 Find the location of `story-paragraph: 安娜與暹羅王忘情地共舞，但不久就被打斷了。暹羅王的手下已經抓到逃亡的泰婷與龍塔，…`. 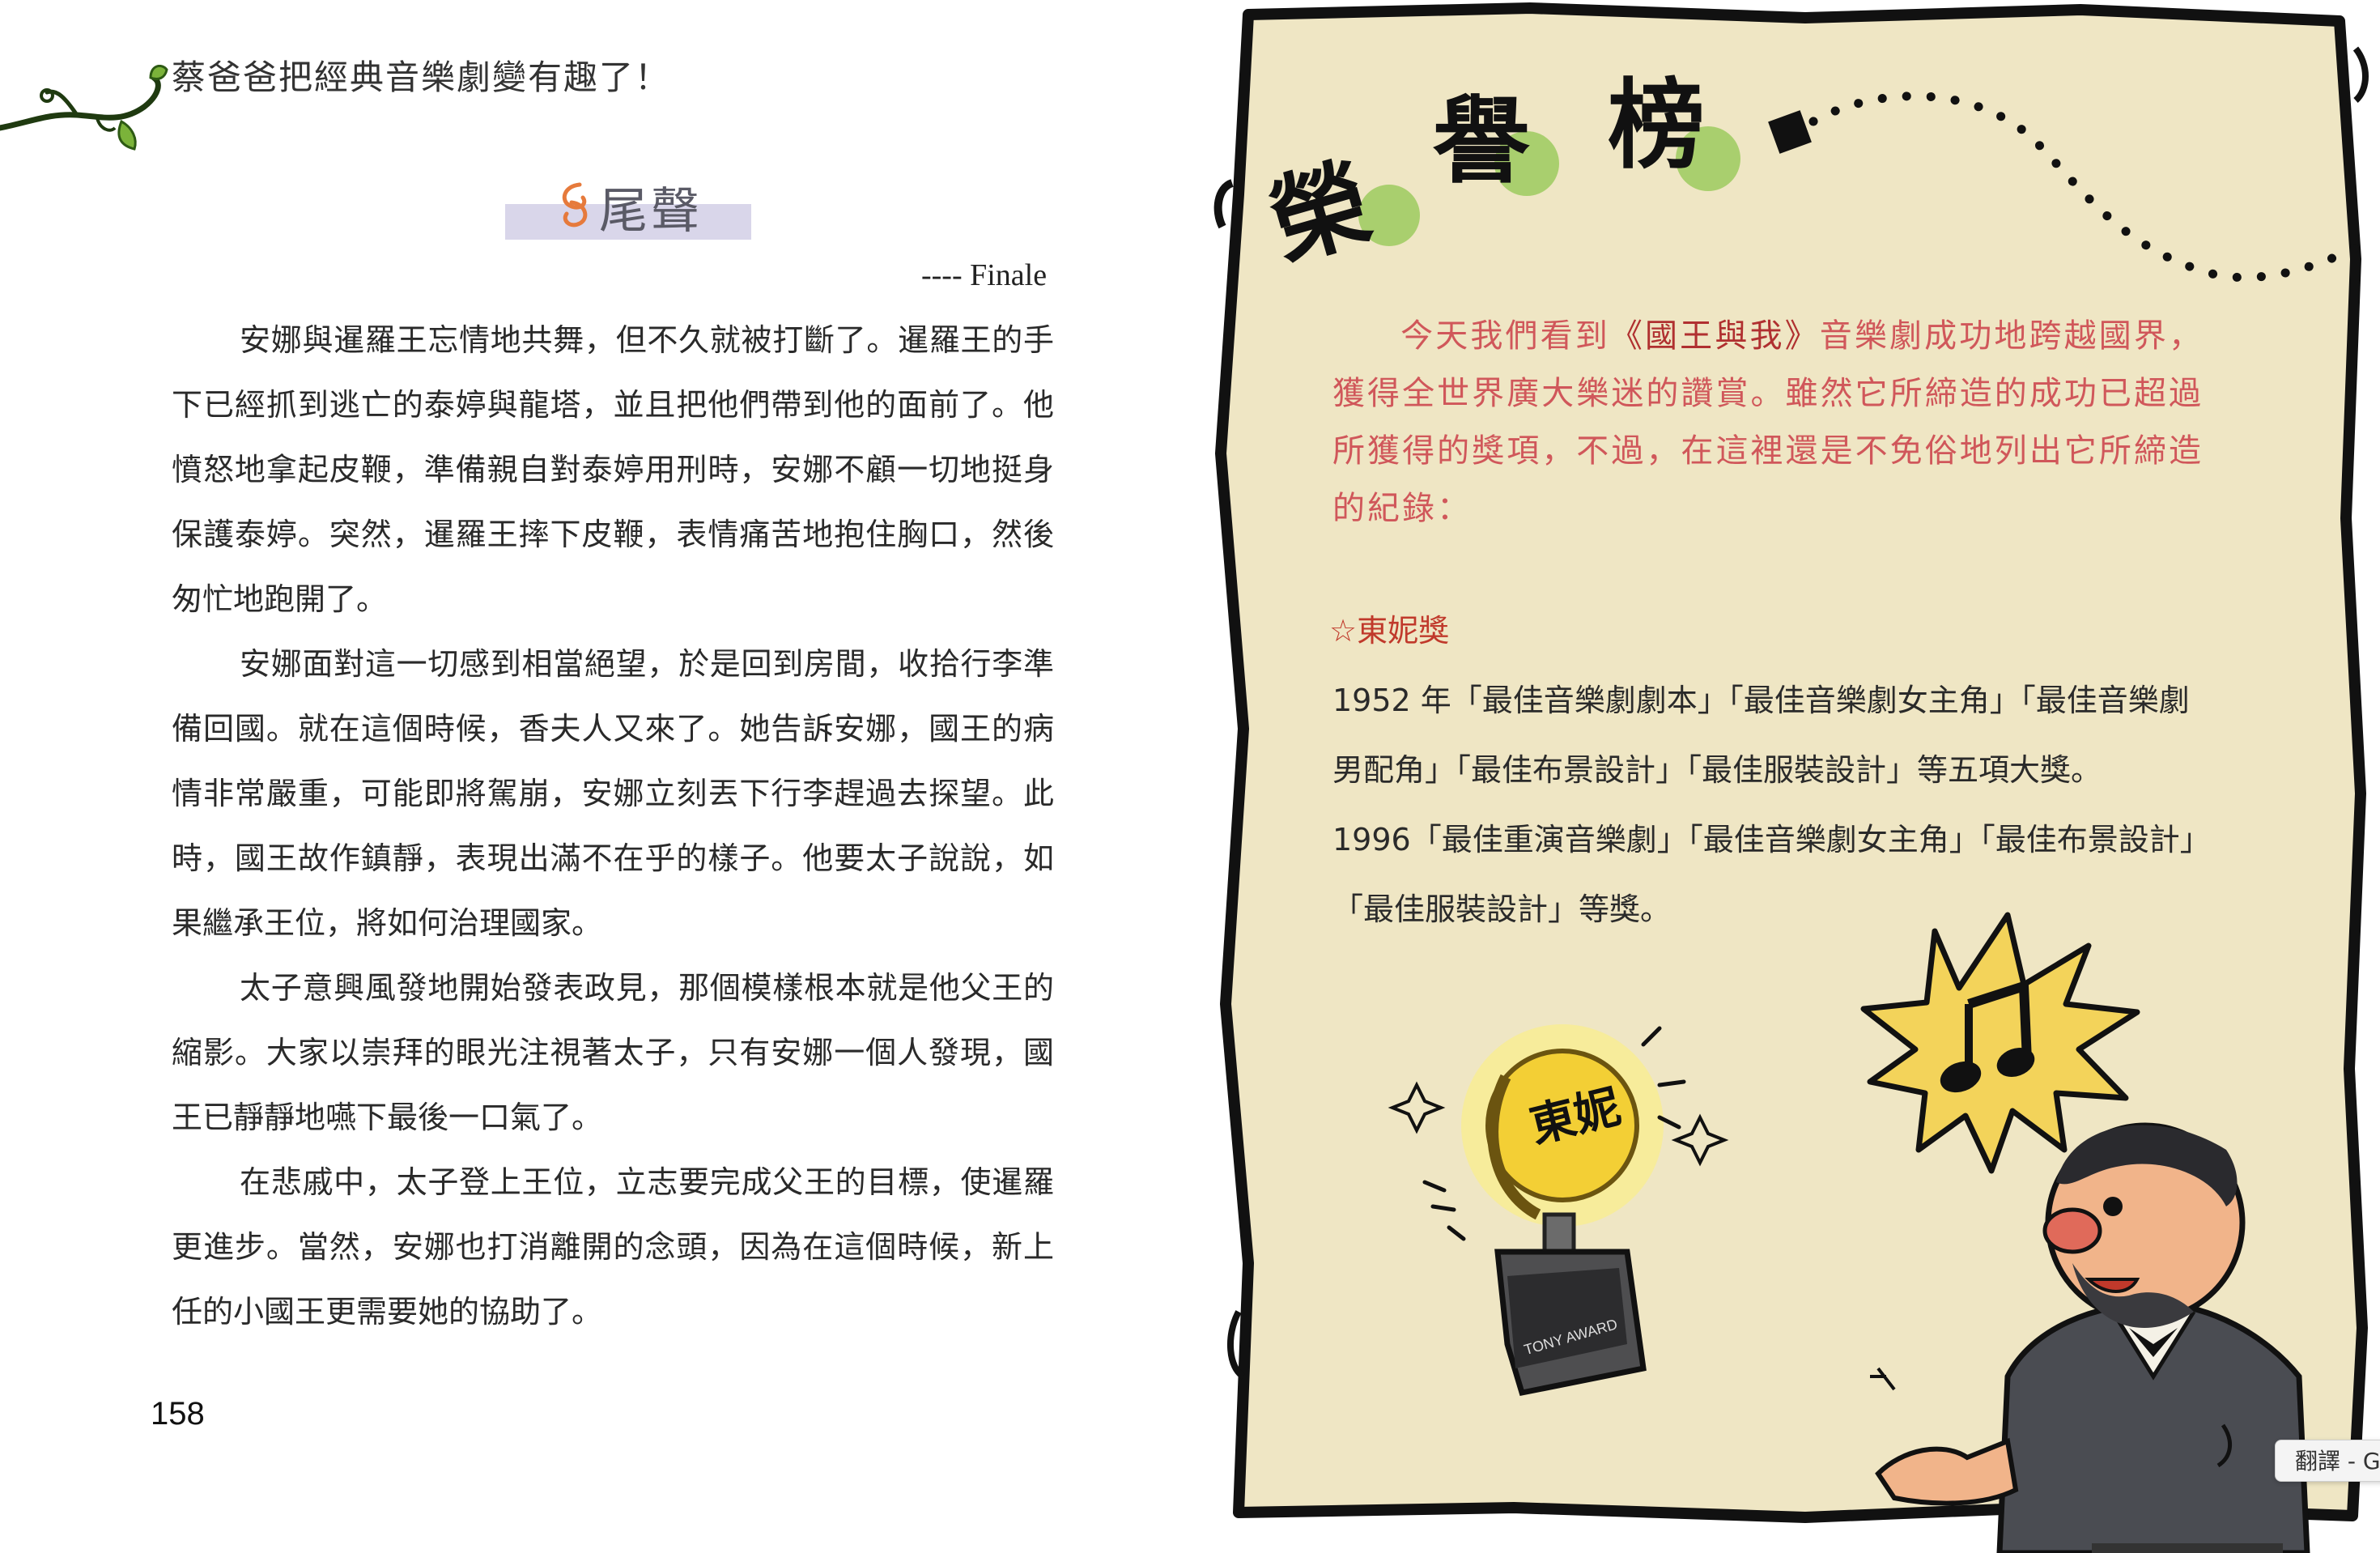

story-paragraph: 安娜與暹羅王忘情地共舞，但不久就被打斷了。暹羅王的手下已經抓到逃亡的泰婷與龍塔，… is located at coordinates (613, 469).